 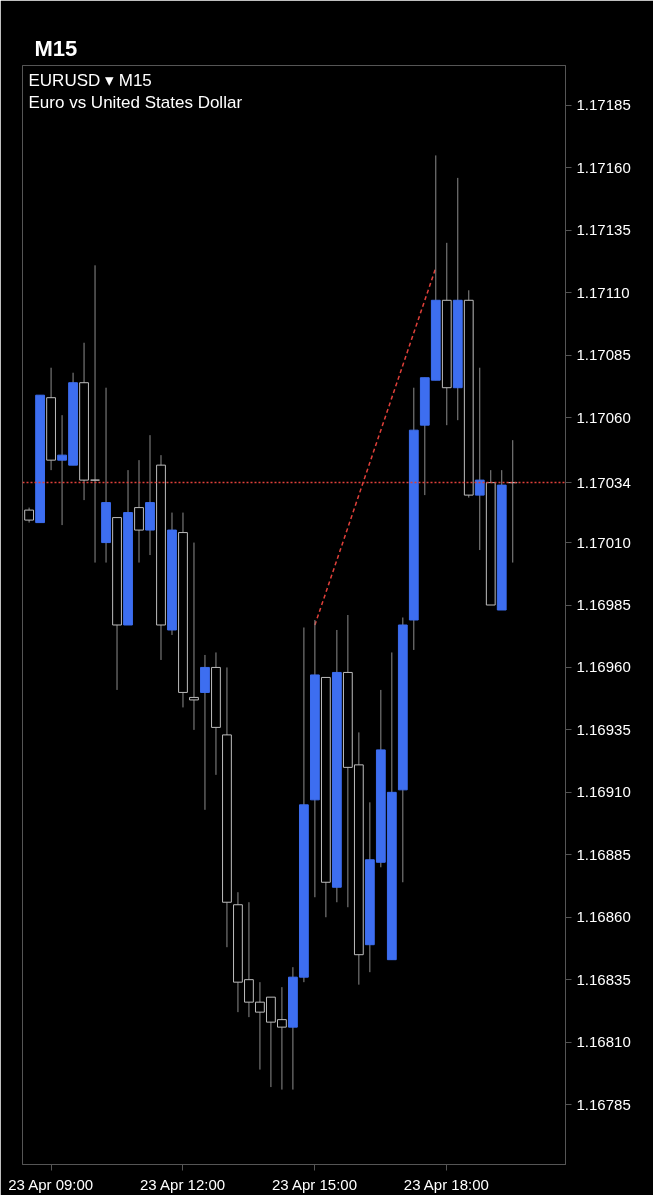 I want to click on y-tick-label: 1.16810, so click(x=603, y=1042).